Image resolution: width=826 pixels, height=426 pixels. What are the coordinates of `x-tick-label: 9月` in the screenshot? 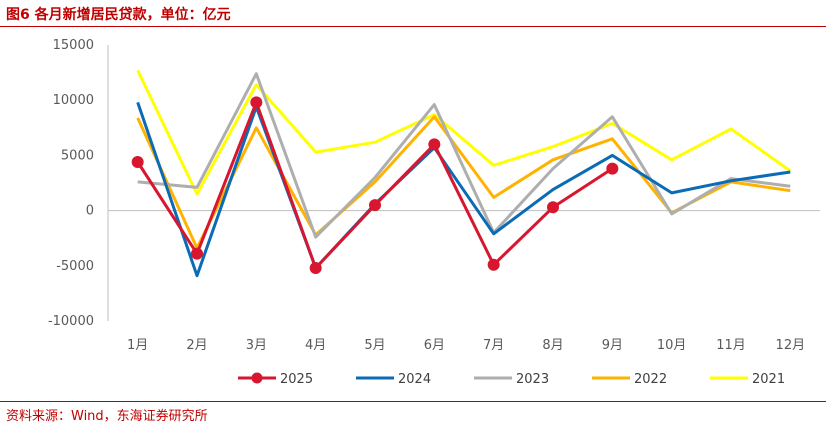 It's located at (612, 345).